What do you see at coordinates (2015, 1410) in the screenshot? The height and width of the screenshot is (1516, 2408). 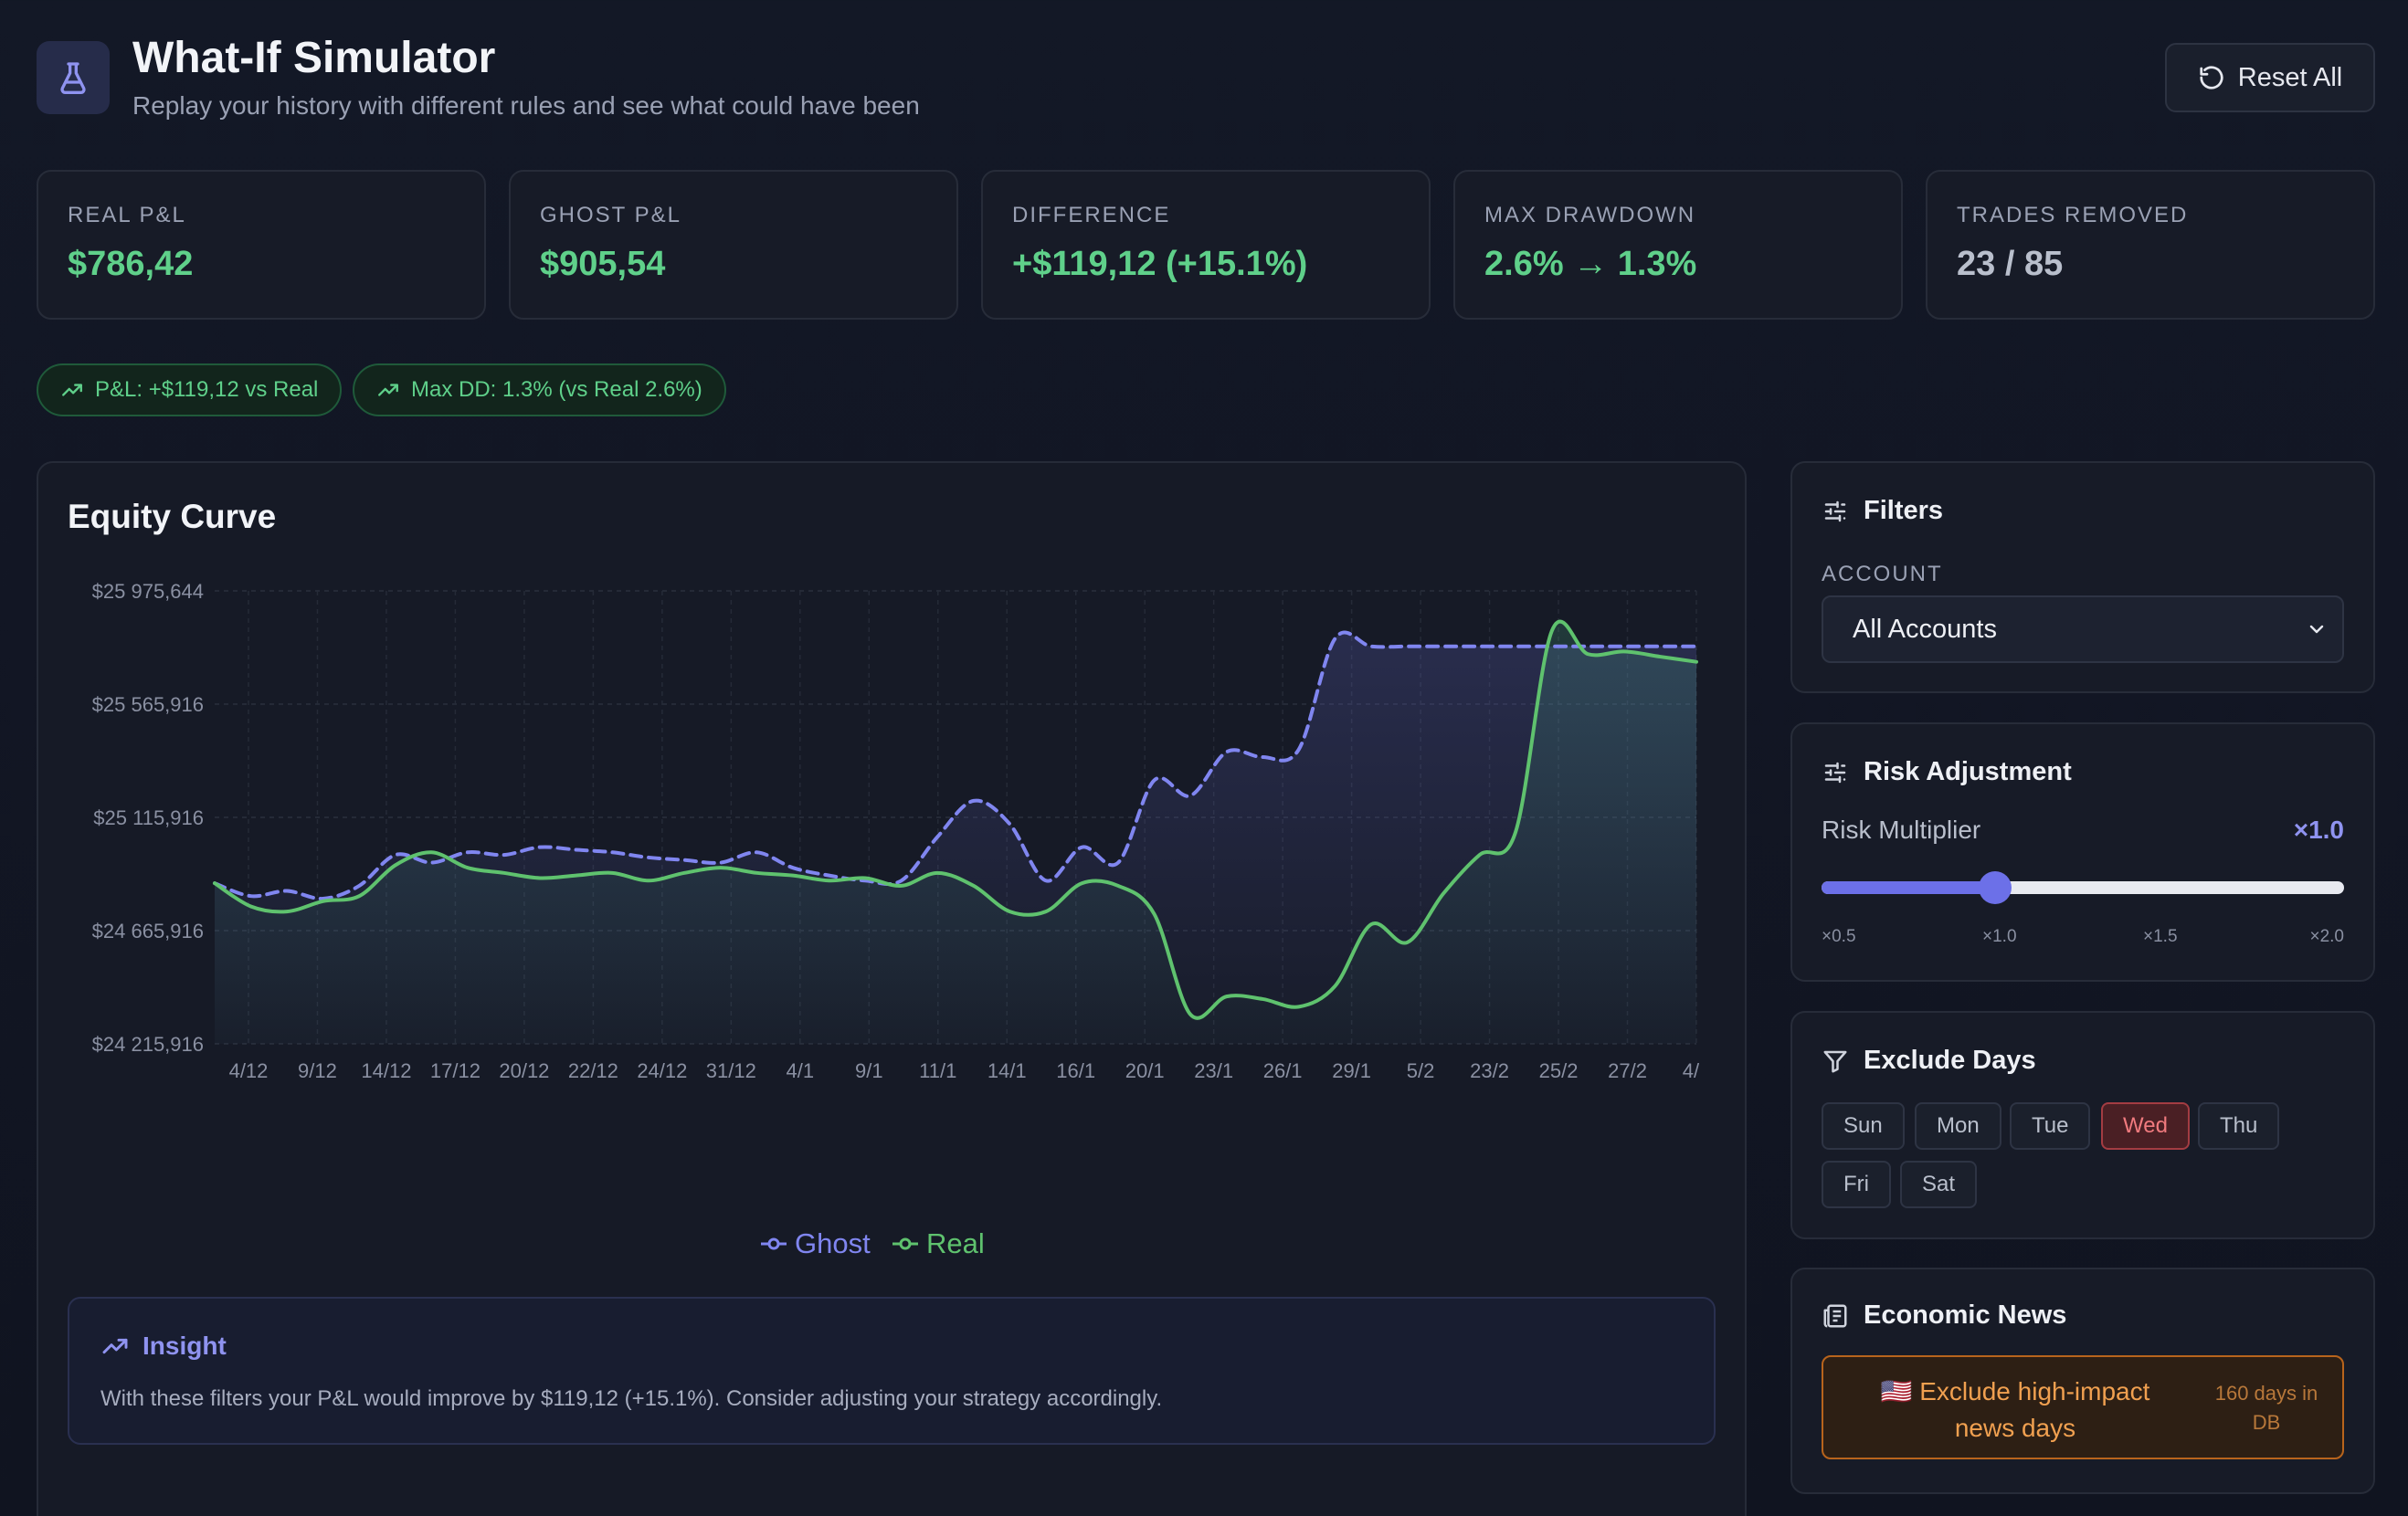 I see `exclude-news-label: 🇺🇸 Exclude high-impact news days` at bounding box center [2015, 1410].